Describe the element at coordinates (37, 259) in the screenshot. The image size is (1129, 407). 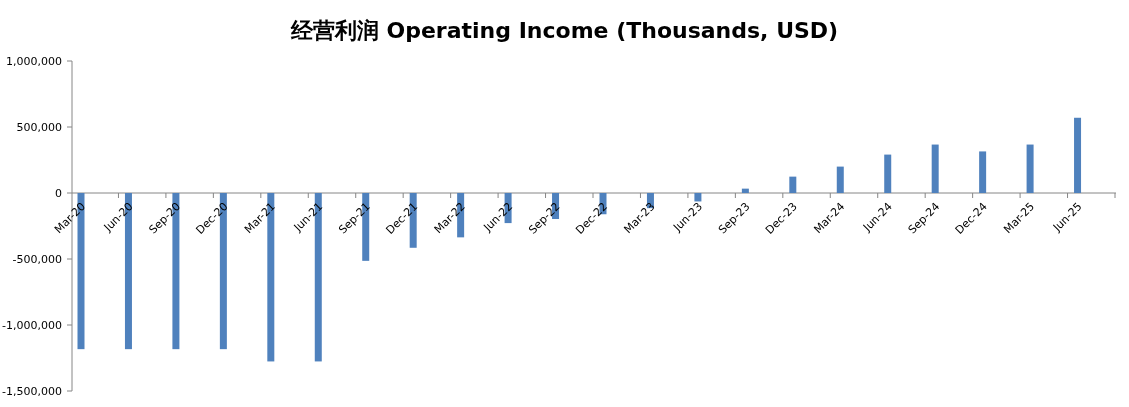
I see `y-tick-label: -500,000` at that location.